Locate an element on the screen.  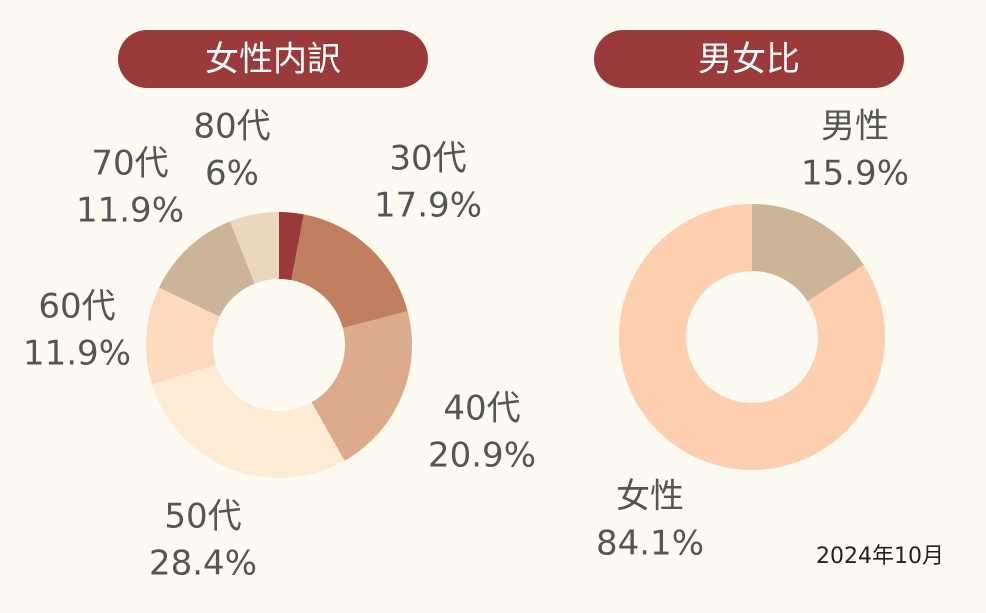
slice-category: 70代 is located at coordinates (129, 164).